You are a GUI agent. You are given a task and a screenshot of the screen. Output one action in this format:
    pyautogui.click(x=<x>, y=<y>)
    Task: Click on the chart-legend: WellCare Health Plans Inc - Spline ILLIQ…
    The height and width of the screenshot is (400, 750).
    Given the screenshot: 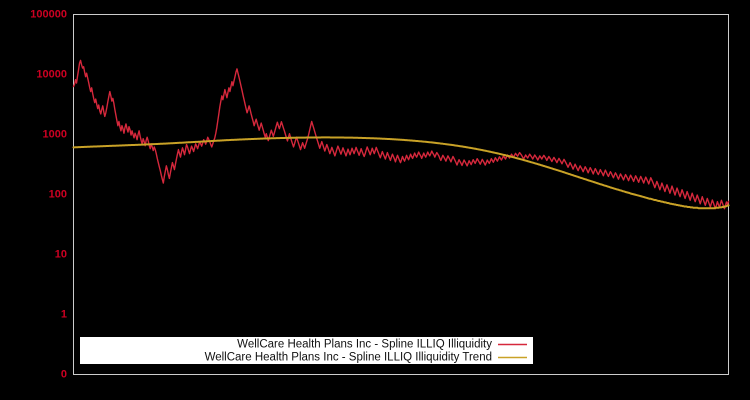 What is the action you would take?
    pyautogui.click(x=306, y=350)
    